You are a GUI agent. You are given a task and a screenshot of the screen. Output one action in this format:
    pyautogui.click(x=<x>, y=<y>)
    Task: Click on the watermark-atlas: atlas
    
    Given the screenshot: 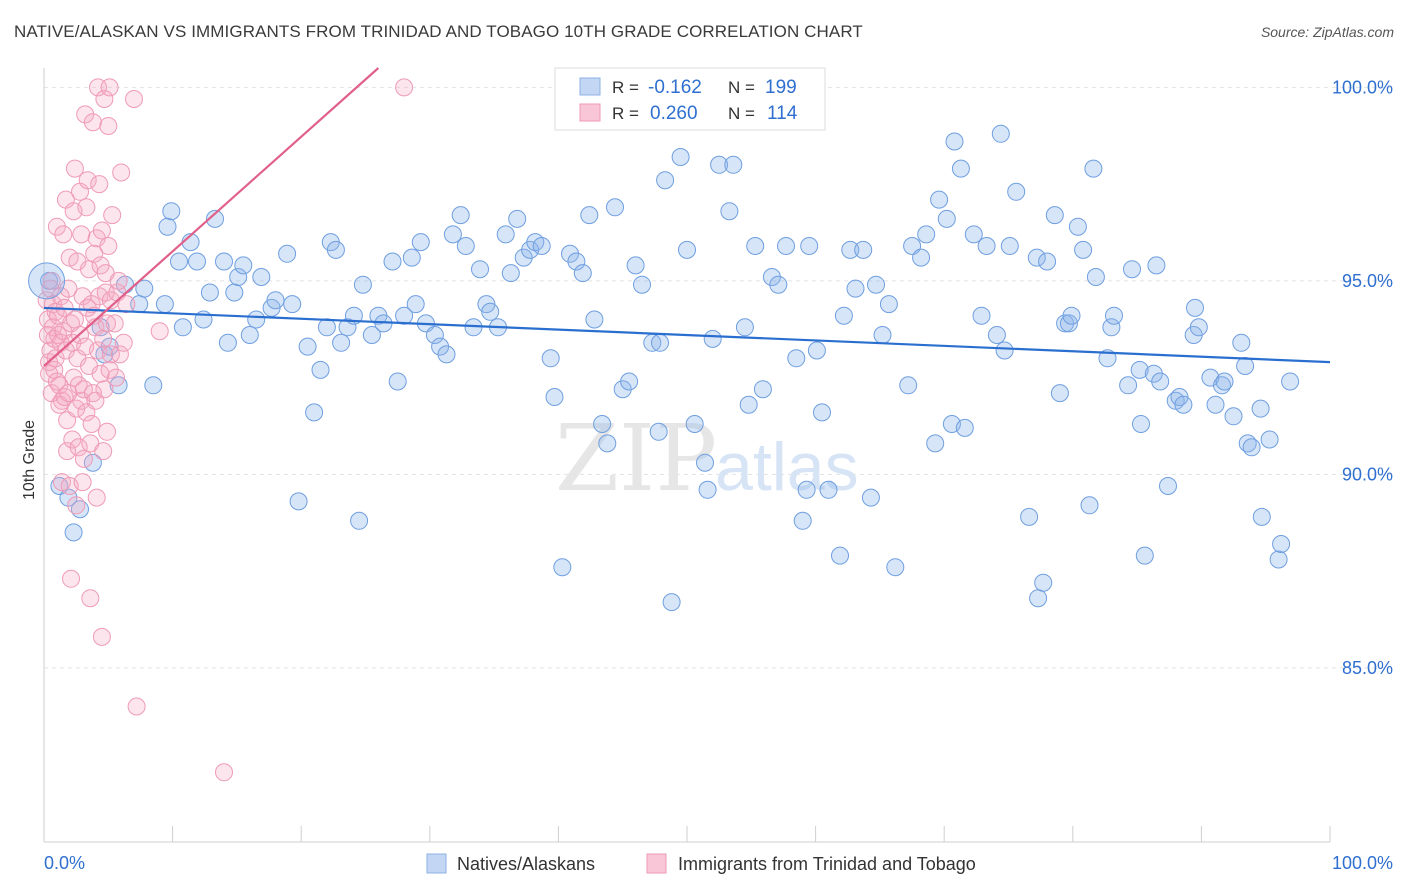 What is the action you would take?
    pyautogui.click(x=787, y=467)
    